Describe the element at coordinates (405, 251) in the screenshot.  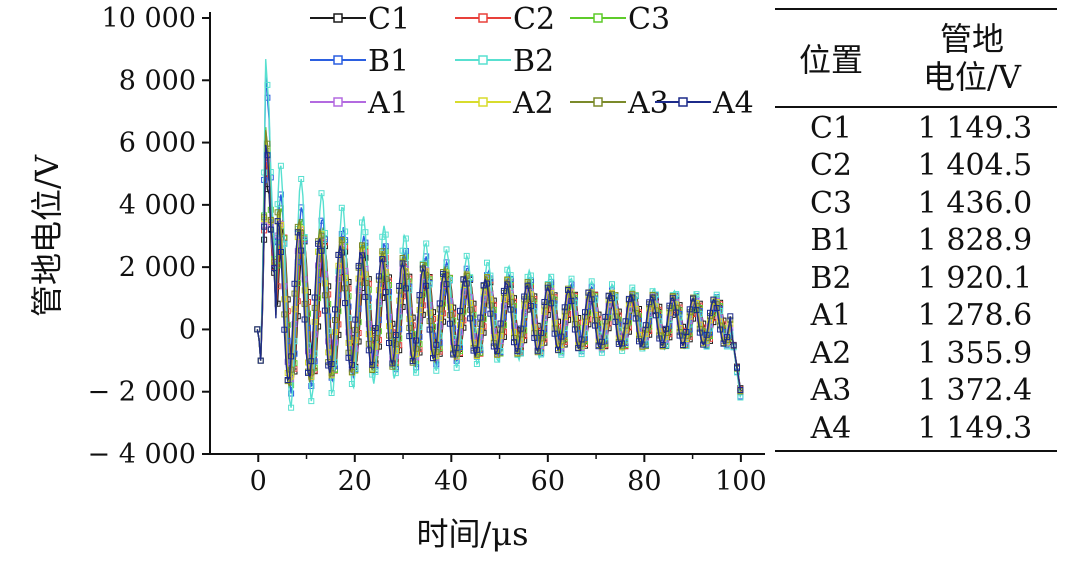
I see `series-point-B1` at that location.